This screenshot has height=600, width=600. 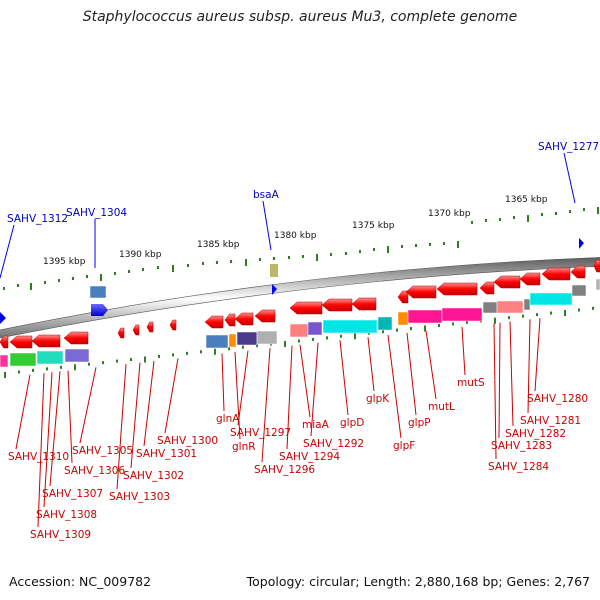 I want to click on gene-label-SAHV_1307: SAHV_1307, so click(x=72, y=494).